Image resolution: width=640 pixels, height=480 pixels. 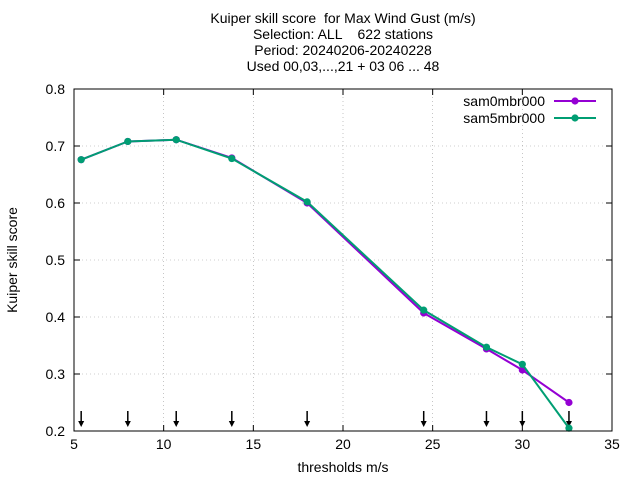 I want to click on title-line-2: Selection: ALL 622 stations, so click(x=343, y=34).